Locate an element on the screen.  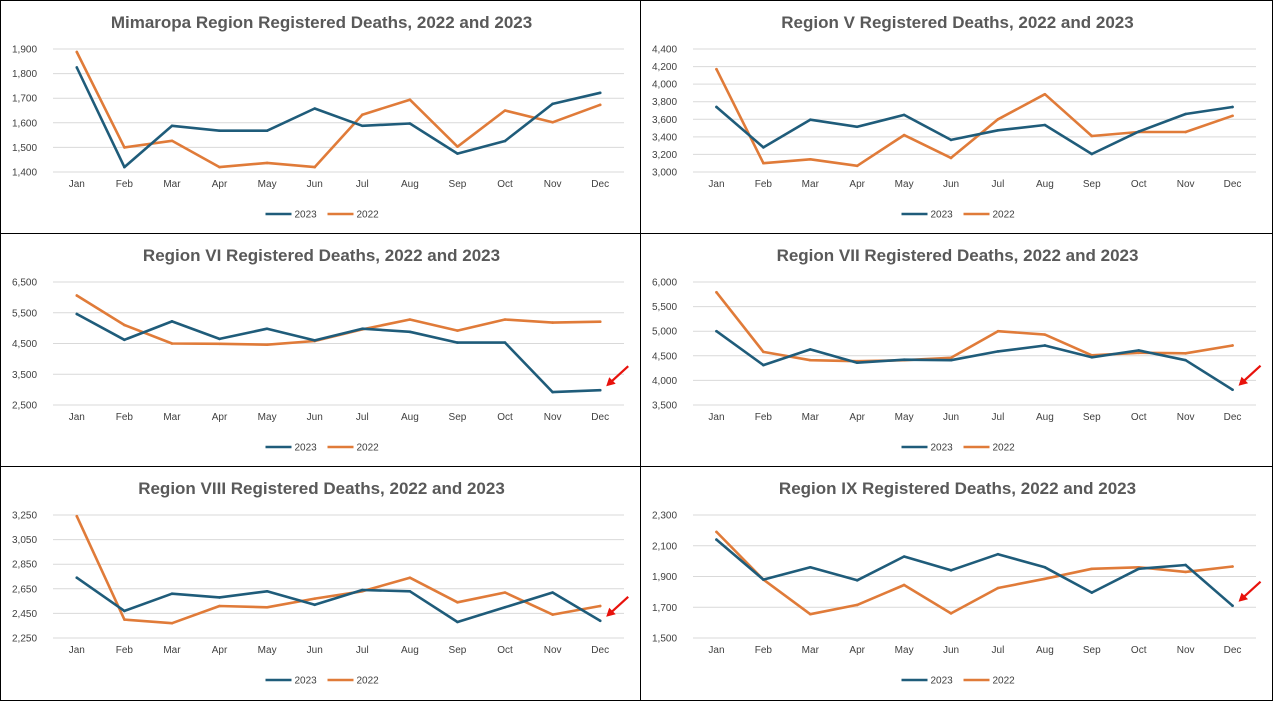
y-tick-label: 2,850 is located at coordinates (24, 565).